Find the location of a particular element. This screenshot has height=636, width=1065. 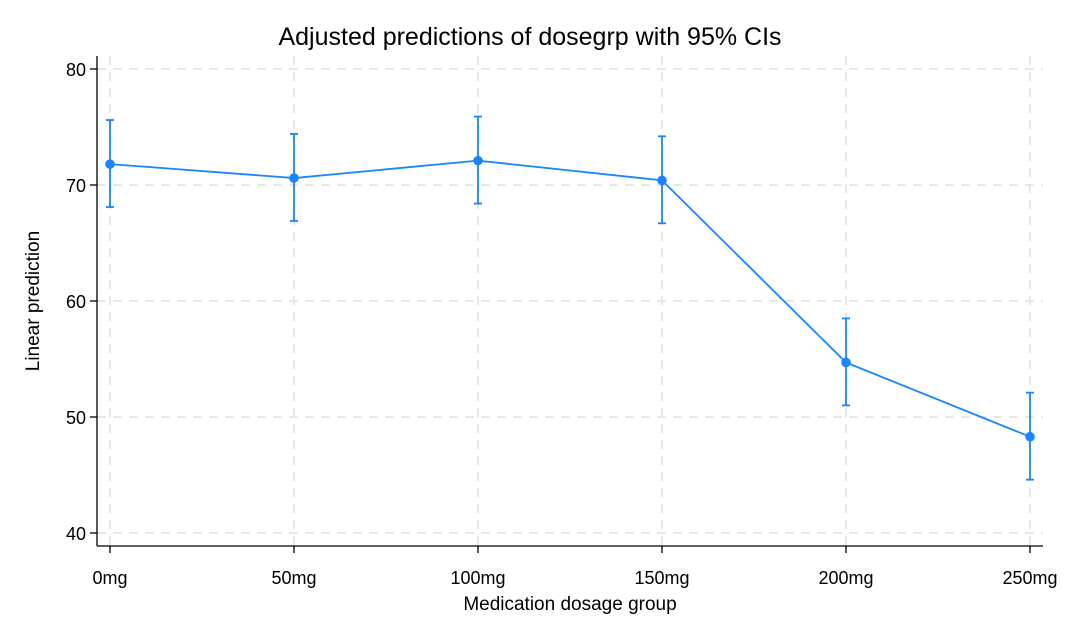

x-tick-label: 50mg is located at coordinates (293, 578).